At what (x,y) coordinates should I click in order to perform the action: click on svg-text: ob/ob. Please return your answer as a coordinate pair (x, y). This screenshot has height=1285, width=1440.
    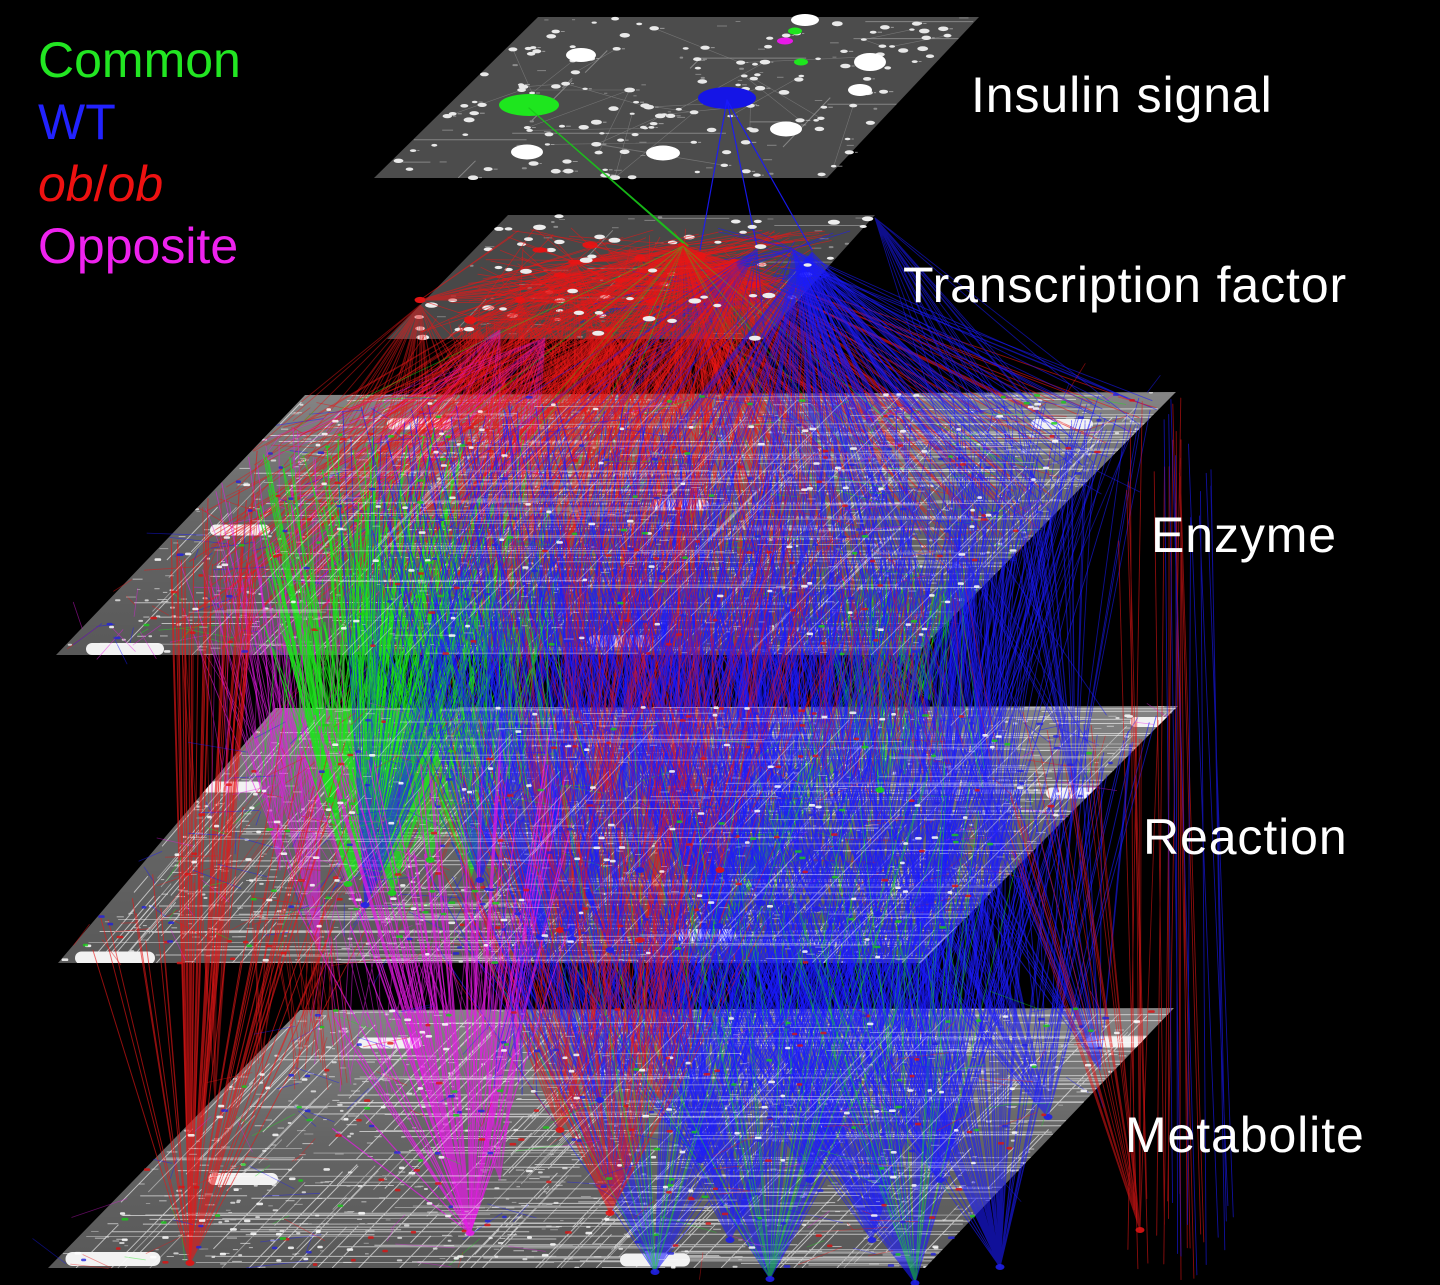
    Looking at the image, I should click on (100, 184).